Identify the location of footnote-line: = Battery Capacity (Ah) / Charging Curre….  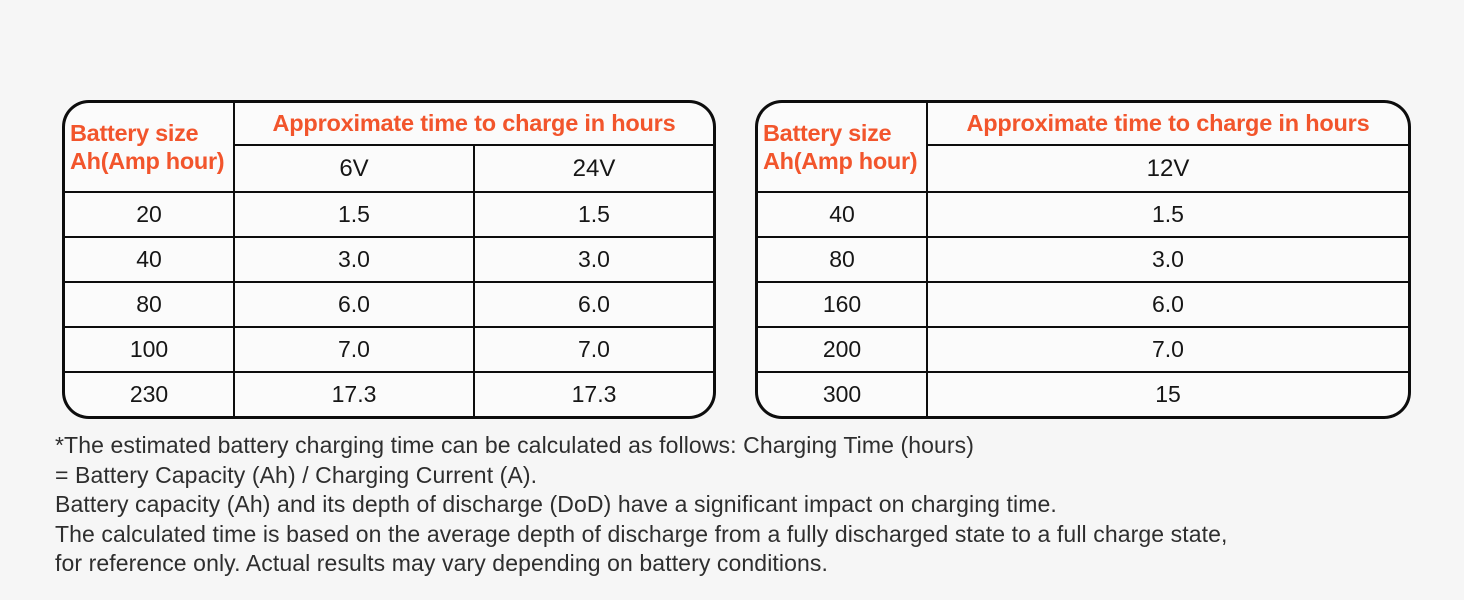
(296, 474).